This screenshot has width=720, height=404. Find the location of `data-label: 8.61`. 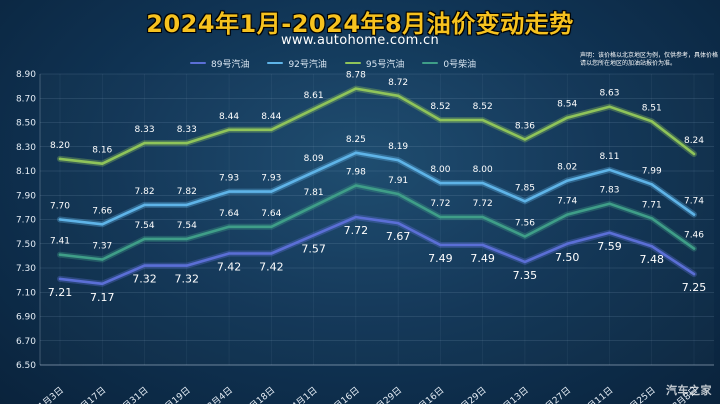

data-label: 8.61 is located at coordinates (314, 96).